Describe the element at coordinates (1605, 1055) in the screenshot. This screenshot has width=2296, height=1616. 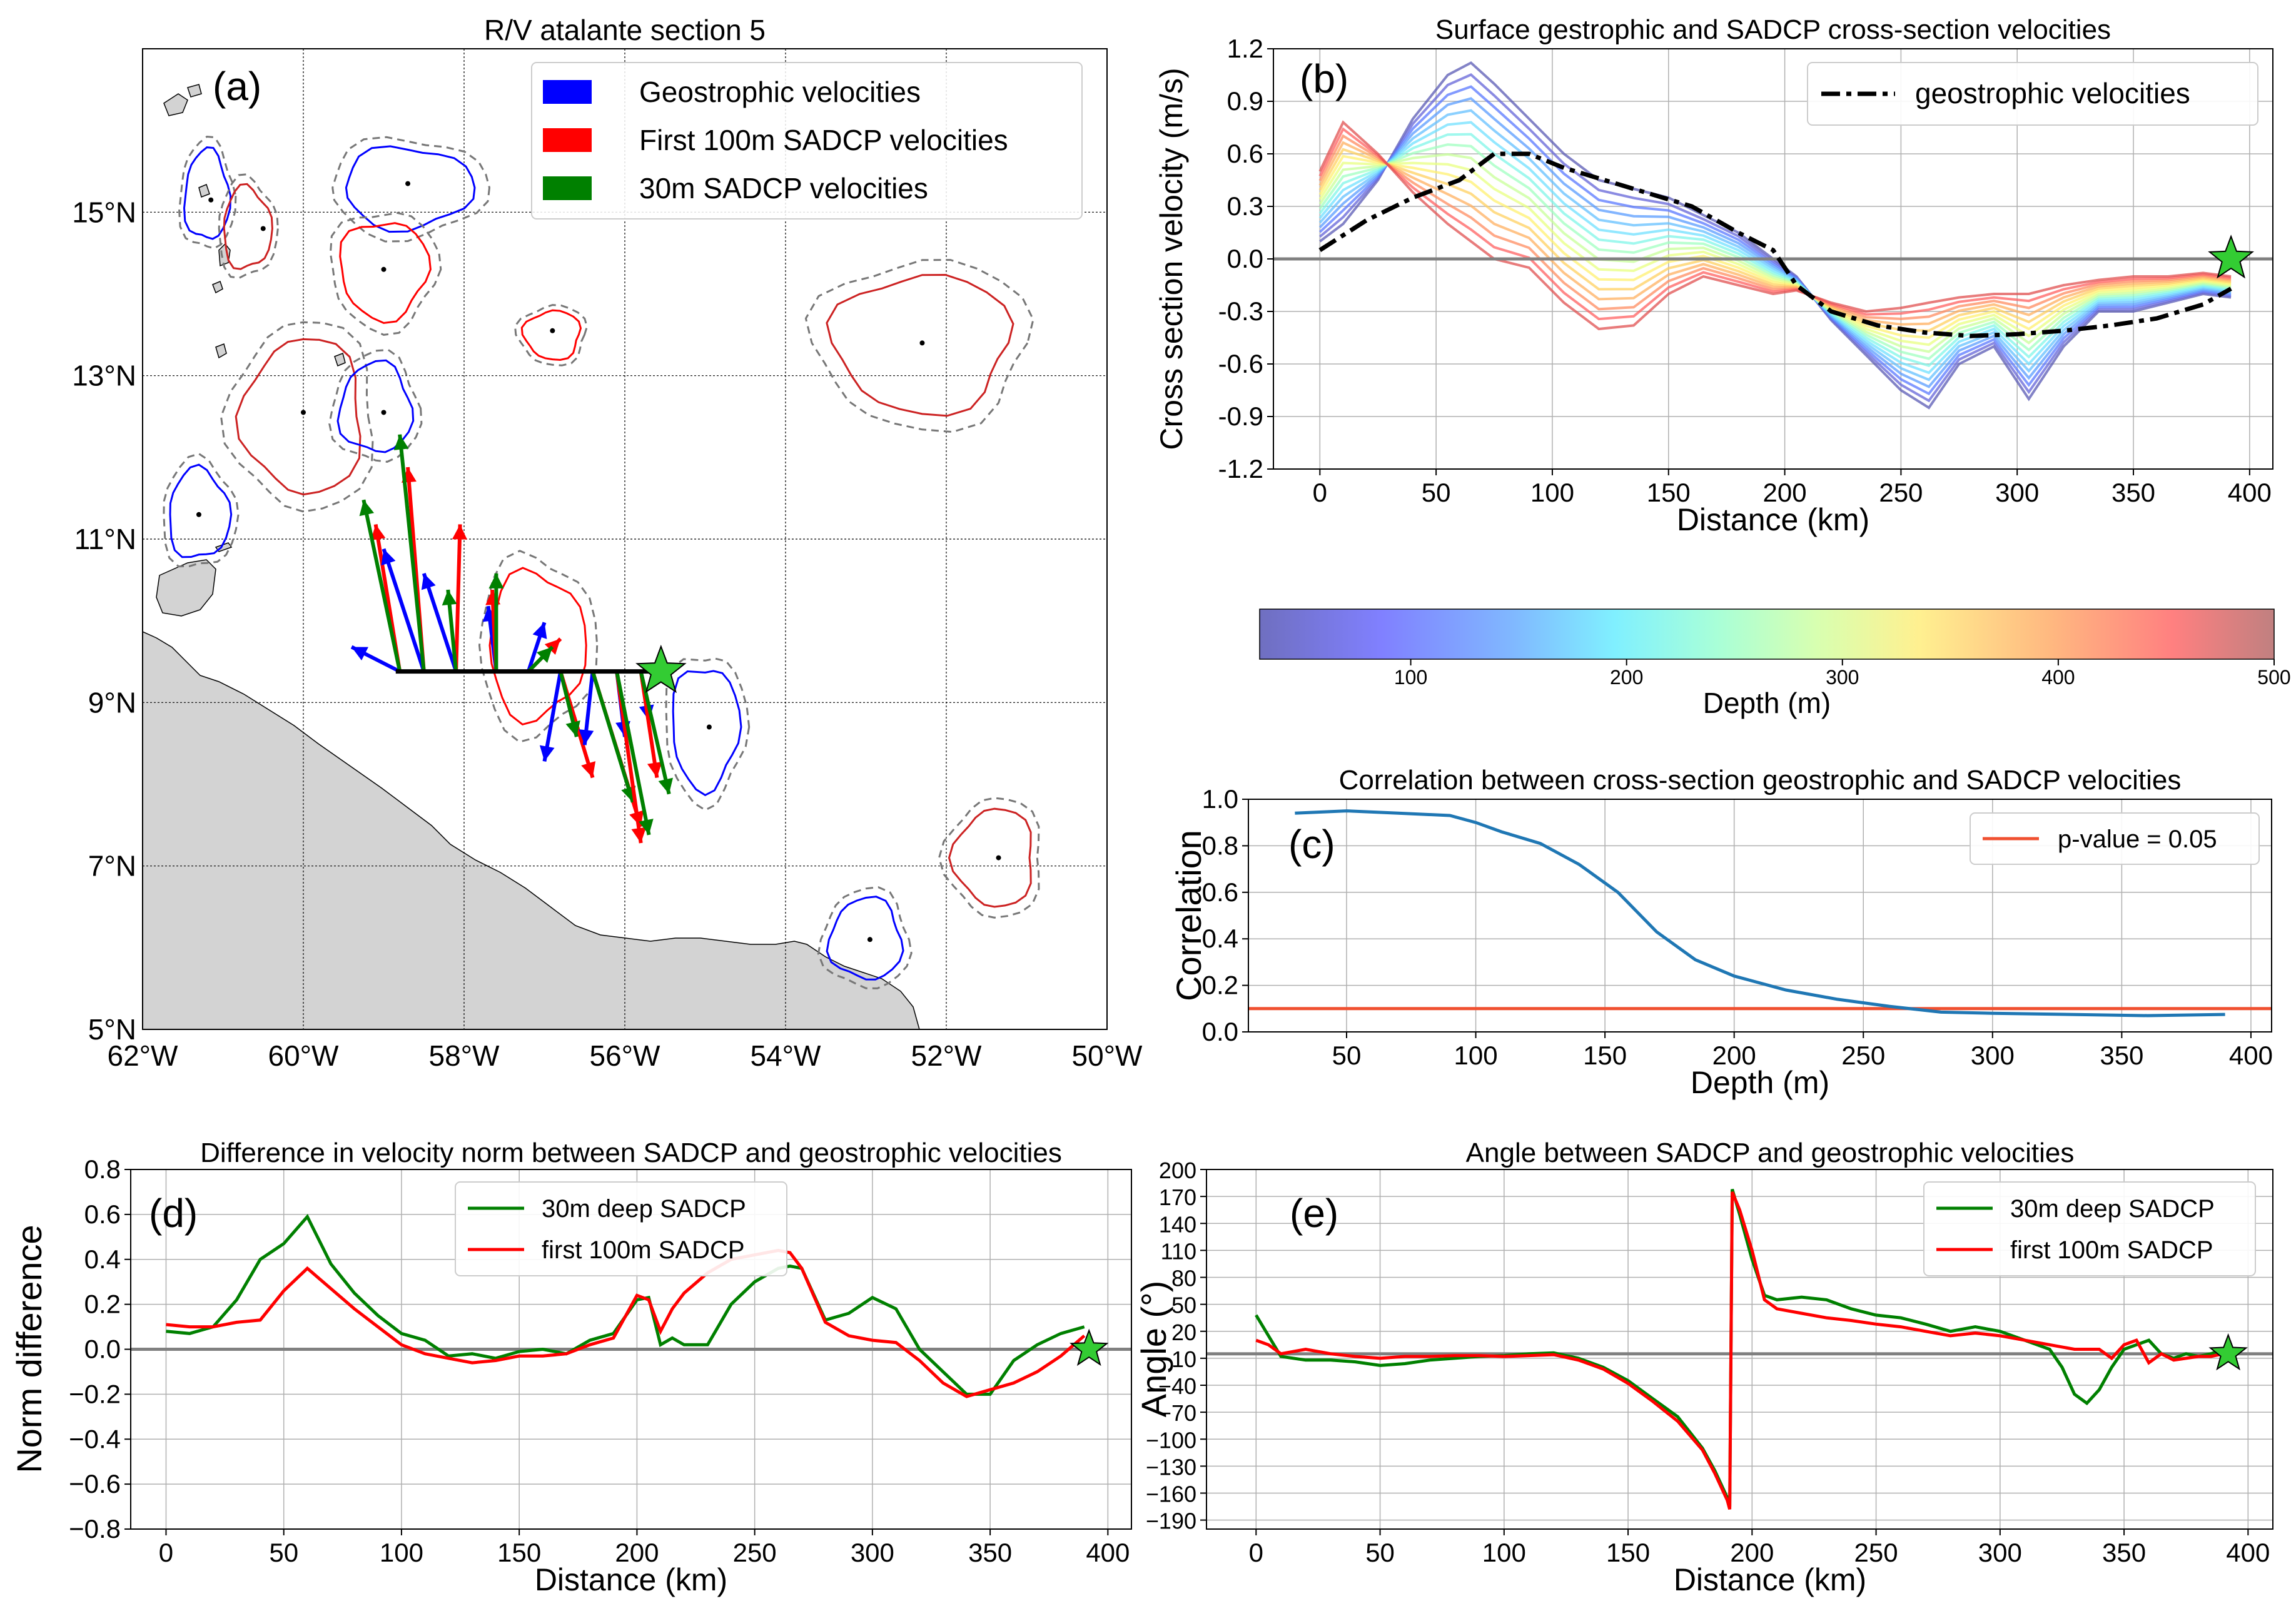
I see `panel-c-tick-label-x: 150` at that location.